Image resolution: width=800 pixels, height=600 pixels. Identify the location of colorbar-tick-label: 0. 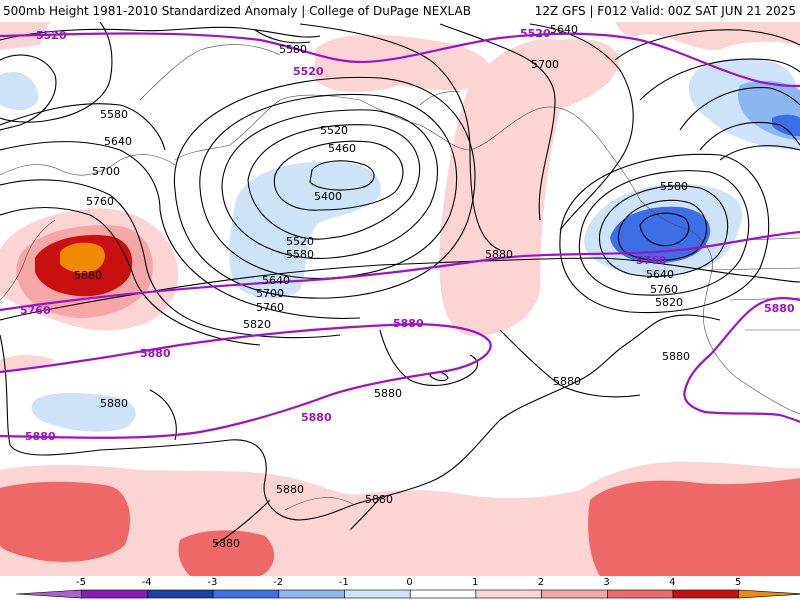
(409, 582).